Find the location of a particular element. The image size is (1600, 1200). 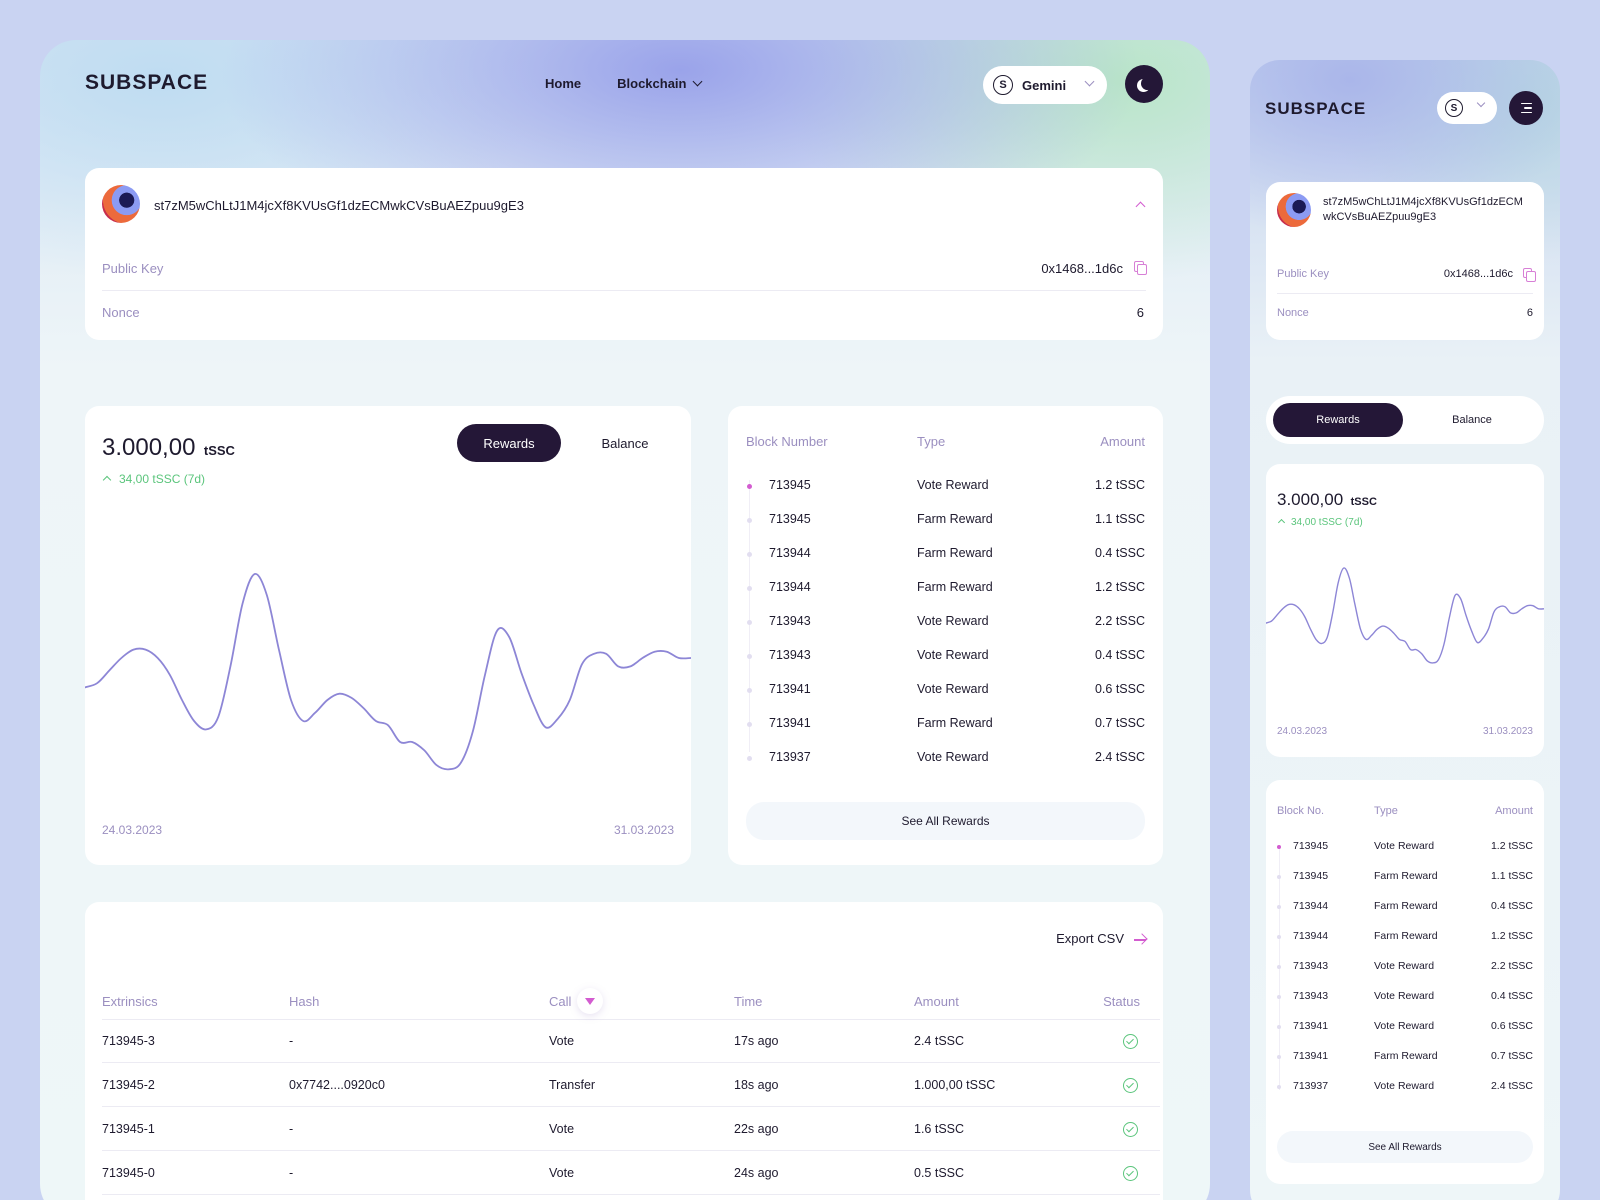

extrinsic-id: 713945-1 is located at coordinates (128, 1129).